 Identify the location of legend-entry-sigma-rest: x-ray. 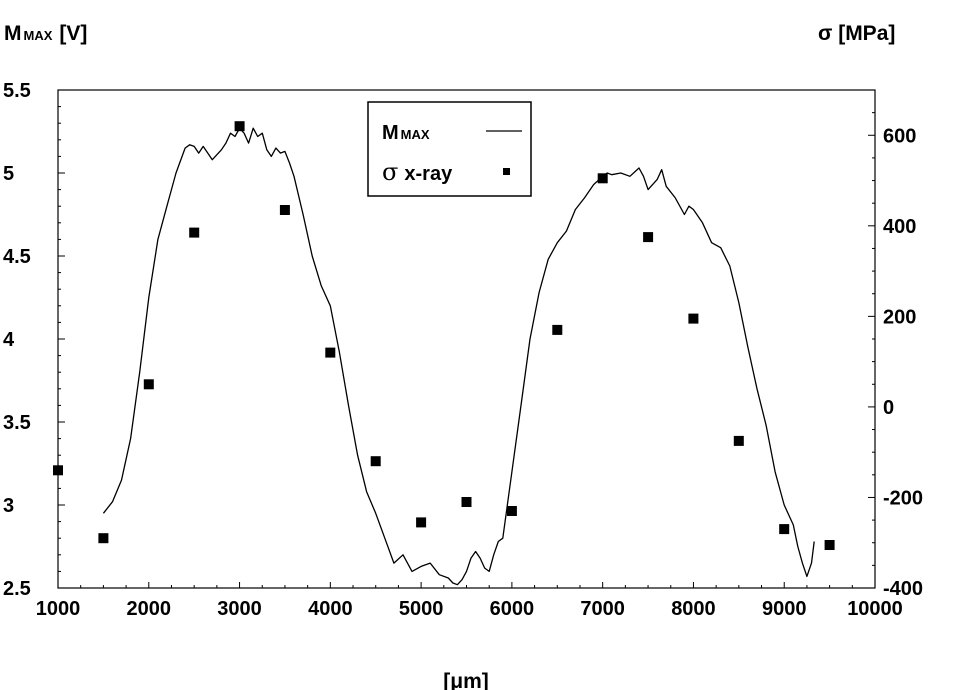
(428, 174).